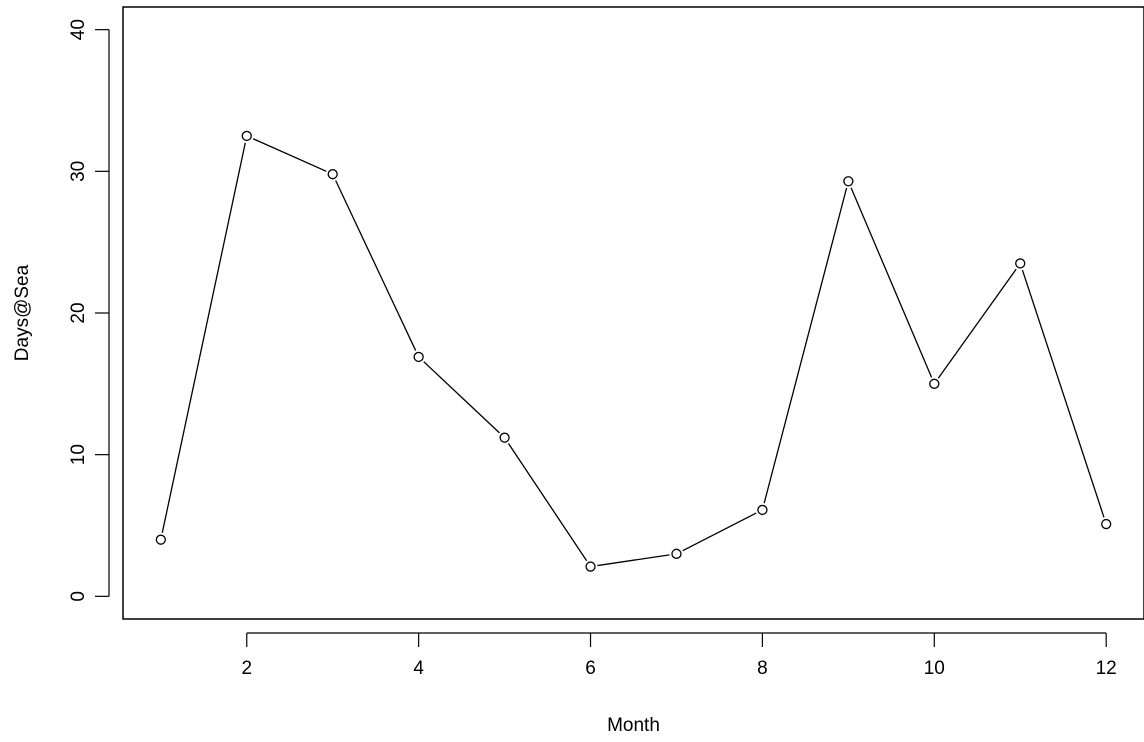  Describe the element at coordinates (934, 668) in the screenshot. I see `x-tick-label: 10` at that location.